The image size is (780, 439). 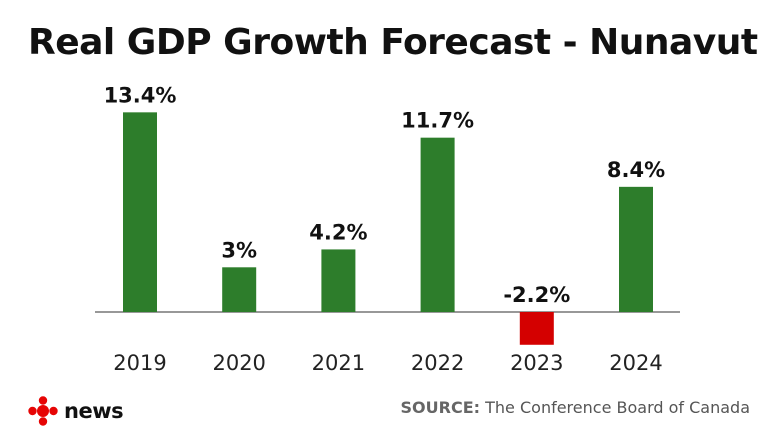 I want to click on x-tick-label-2020: 2020, so click(x=238, y=363).